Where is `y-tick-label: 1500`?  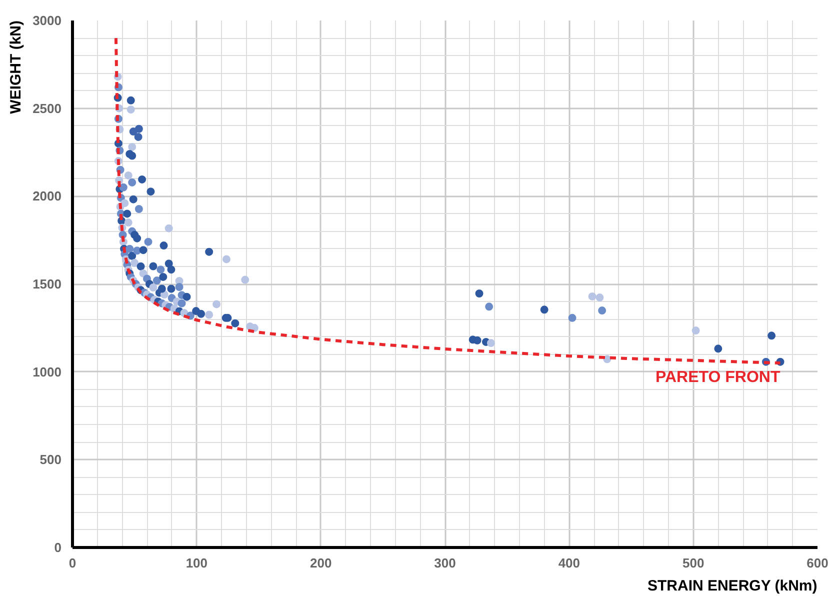 y-tick-label: 1500 is located at coordinates (47, 284).